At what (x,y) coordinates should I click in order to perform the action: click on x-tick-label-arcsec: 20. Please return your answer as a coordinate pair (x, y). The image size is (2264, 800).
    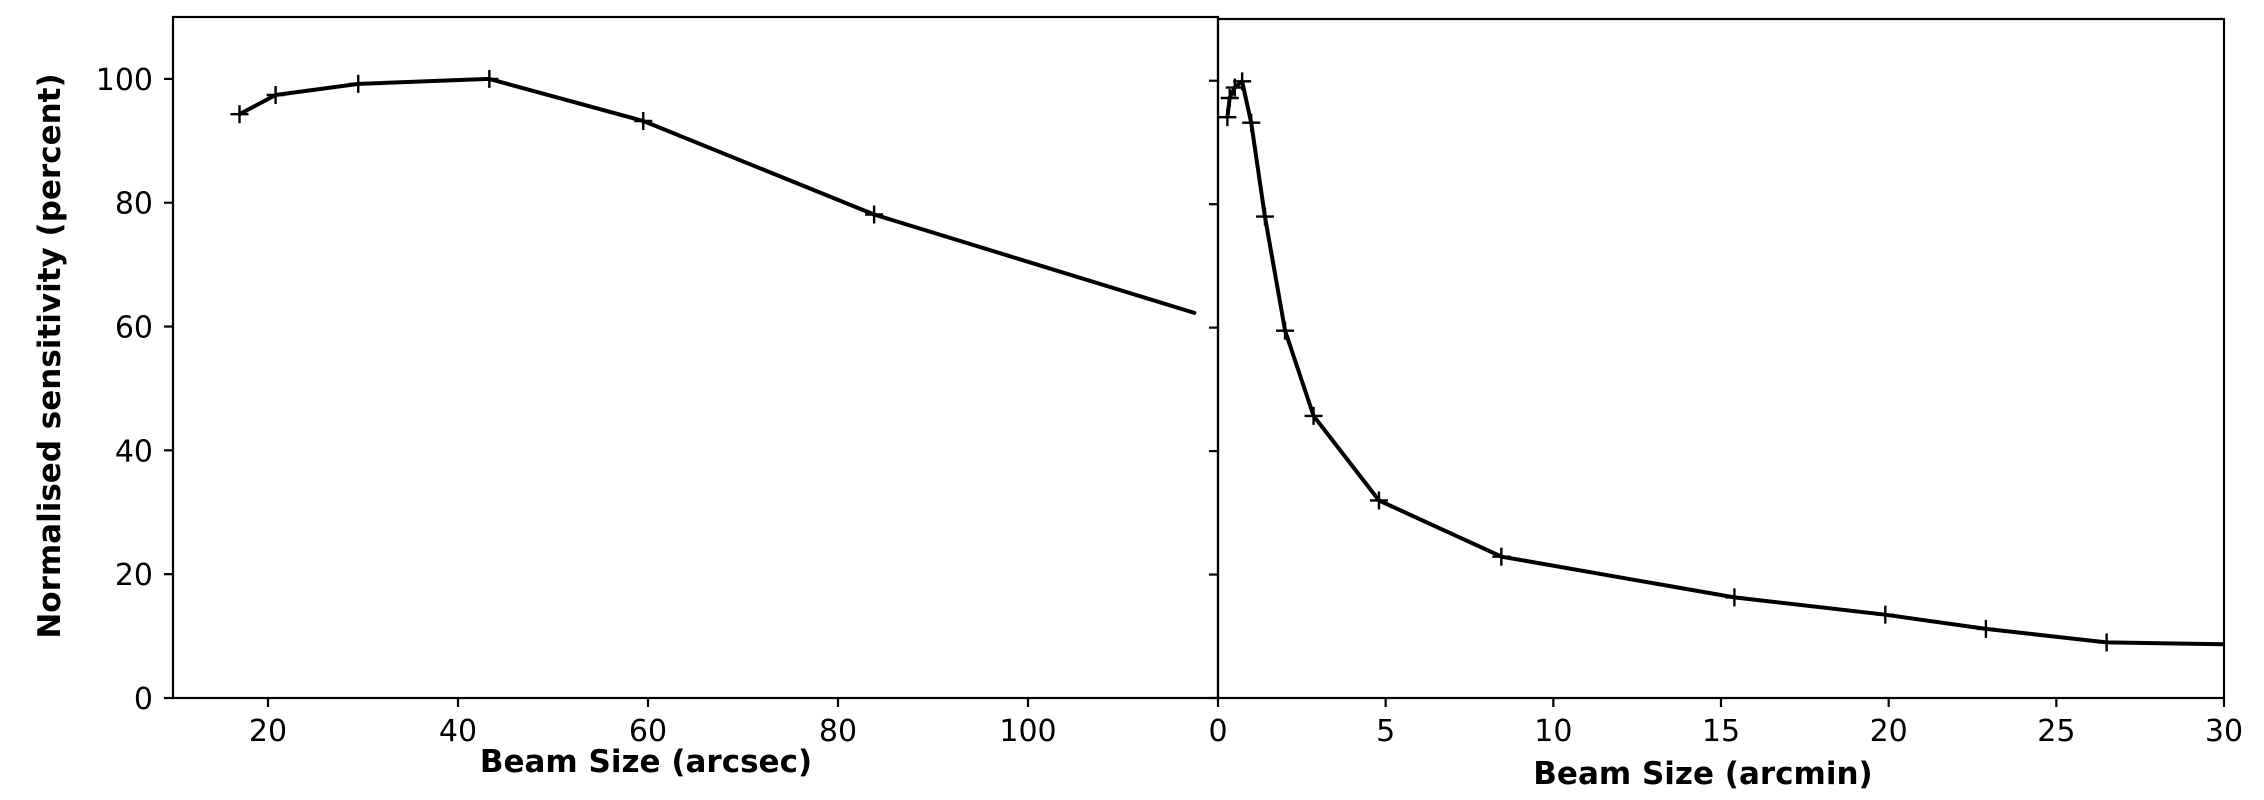
    Looking at the image, I should click on (268, 731).